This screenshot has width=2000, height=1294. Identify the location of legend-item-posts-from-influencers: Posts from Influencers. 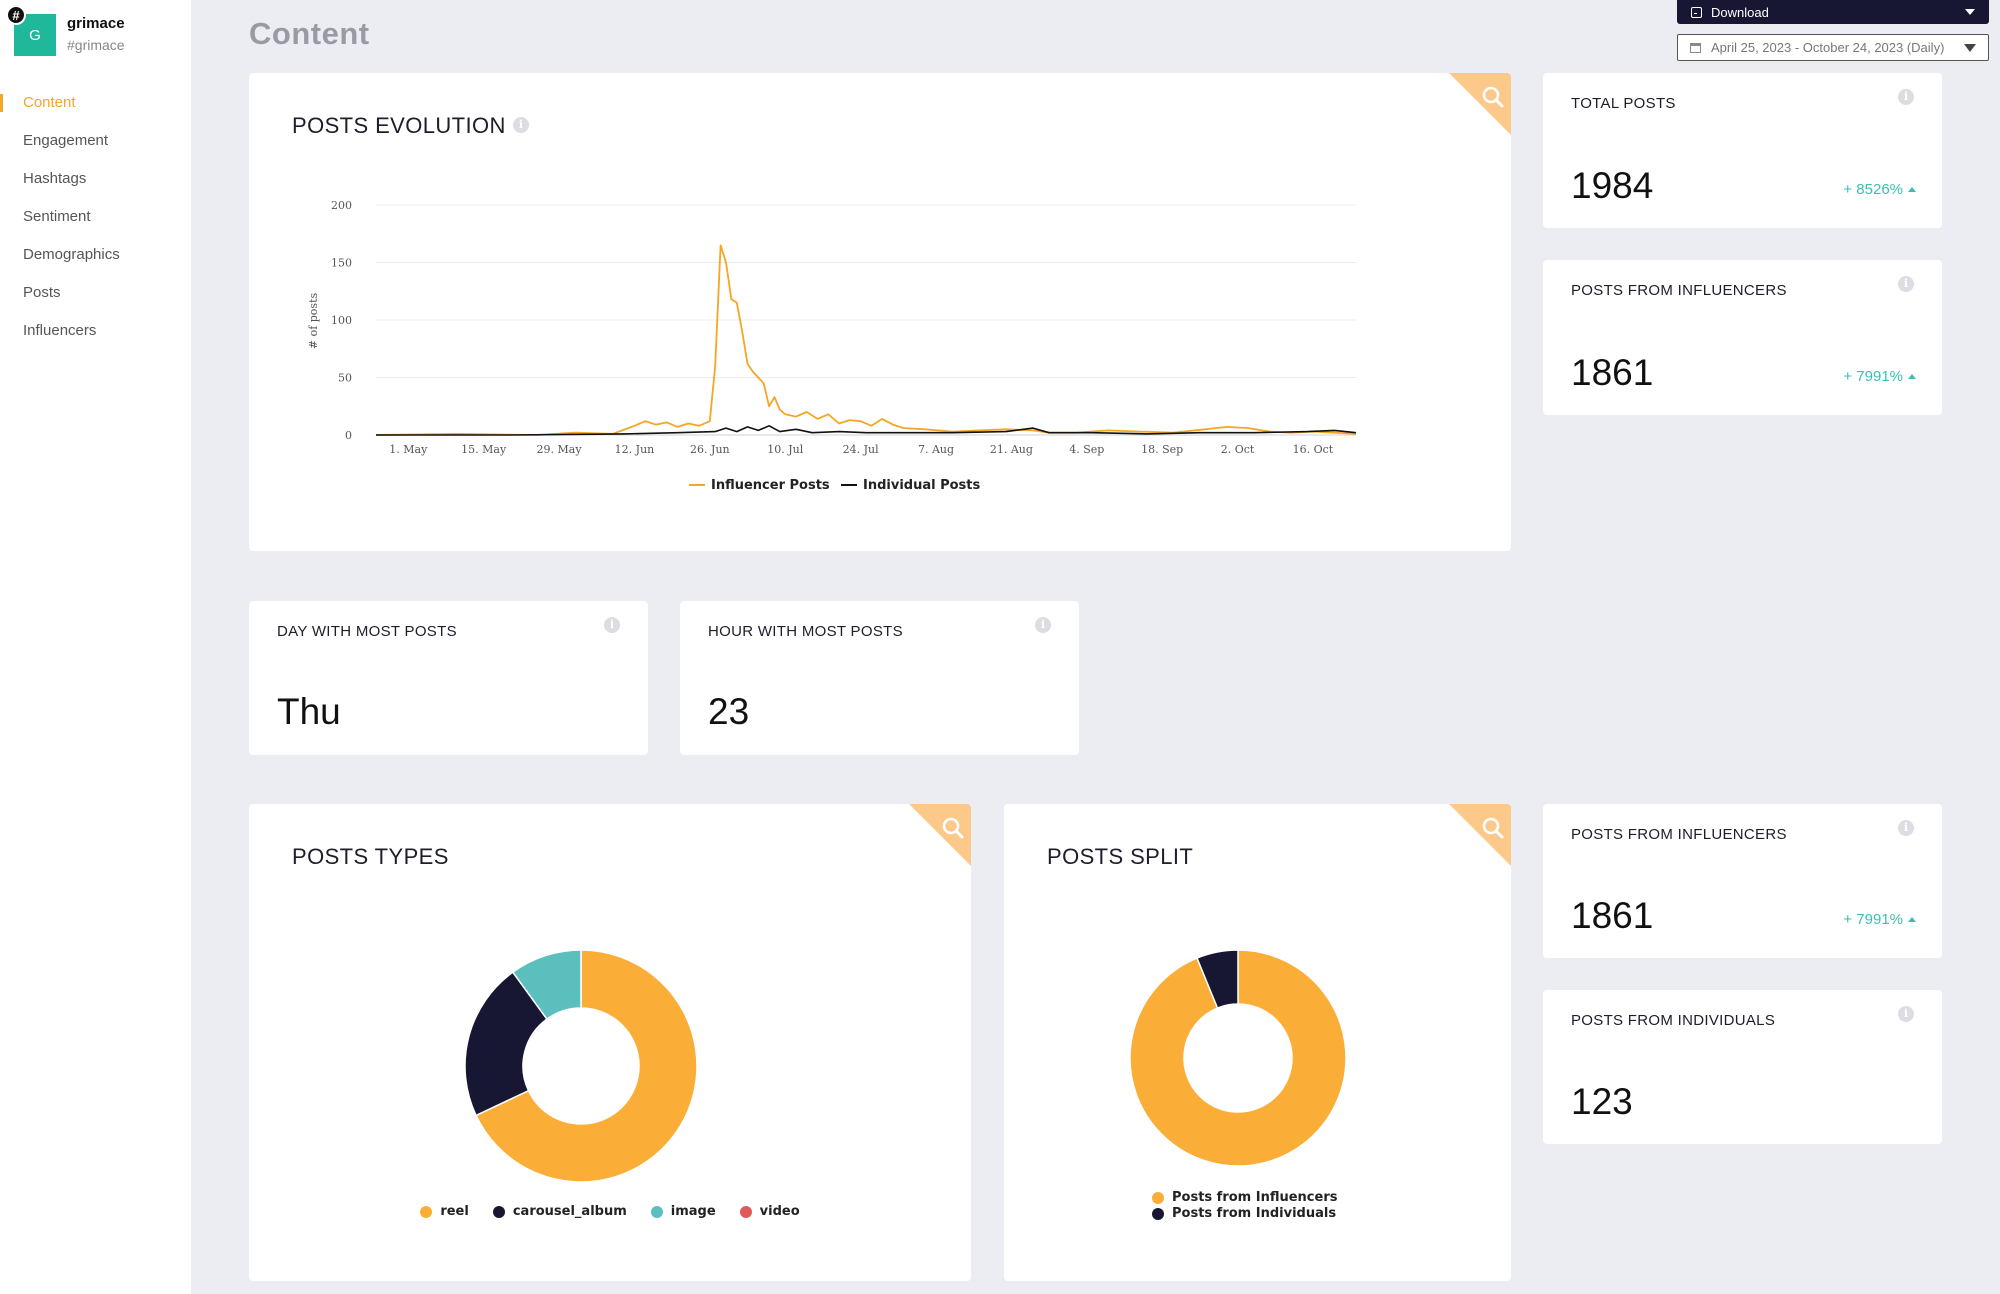
(1244, 1198).